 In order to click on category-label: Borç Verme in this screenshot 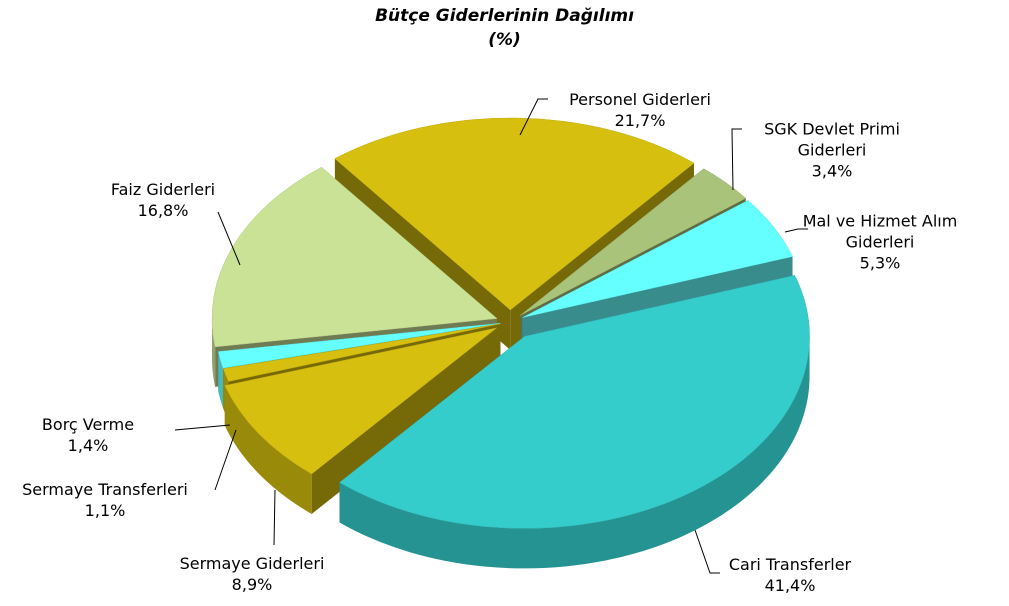, I will do `click(88, 424)`.